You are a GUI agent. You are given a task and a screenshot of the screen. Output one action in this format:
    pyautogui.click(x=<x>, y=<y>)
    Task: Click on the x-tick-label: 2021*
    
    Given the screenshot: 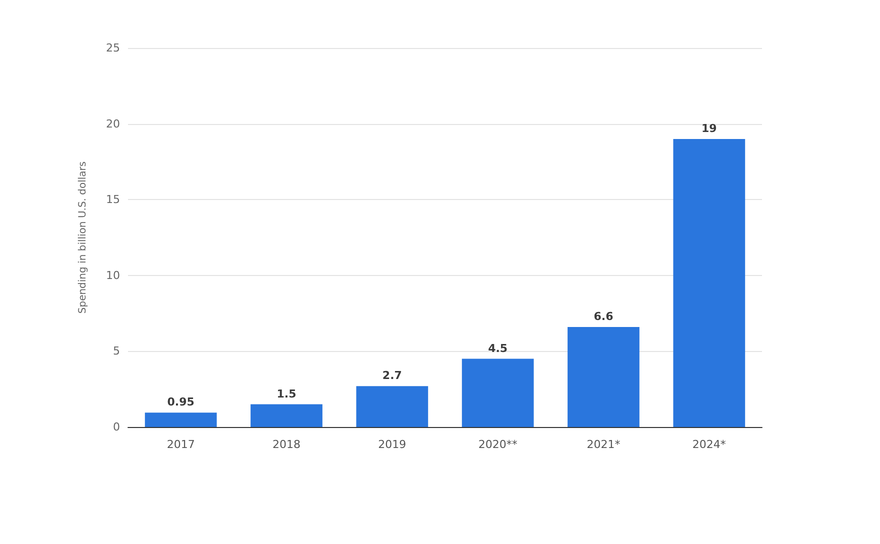 What is the action you would take?
    pyautogui.click(x=603, y=444)
    